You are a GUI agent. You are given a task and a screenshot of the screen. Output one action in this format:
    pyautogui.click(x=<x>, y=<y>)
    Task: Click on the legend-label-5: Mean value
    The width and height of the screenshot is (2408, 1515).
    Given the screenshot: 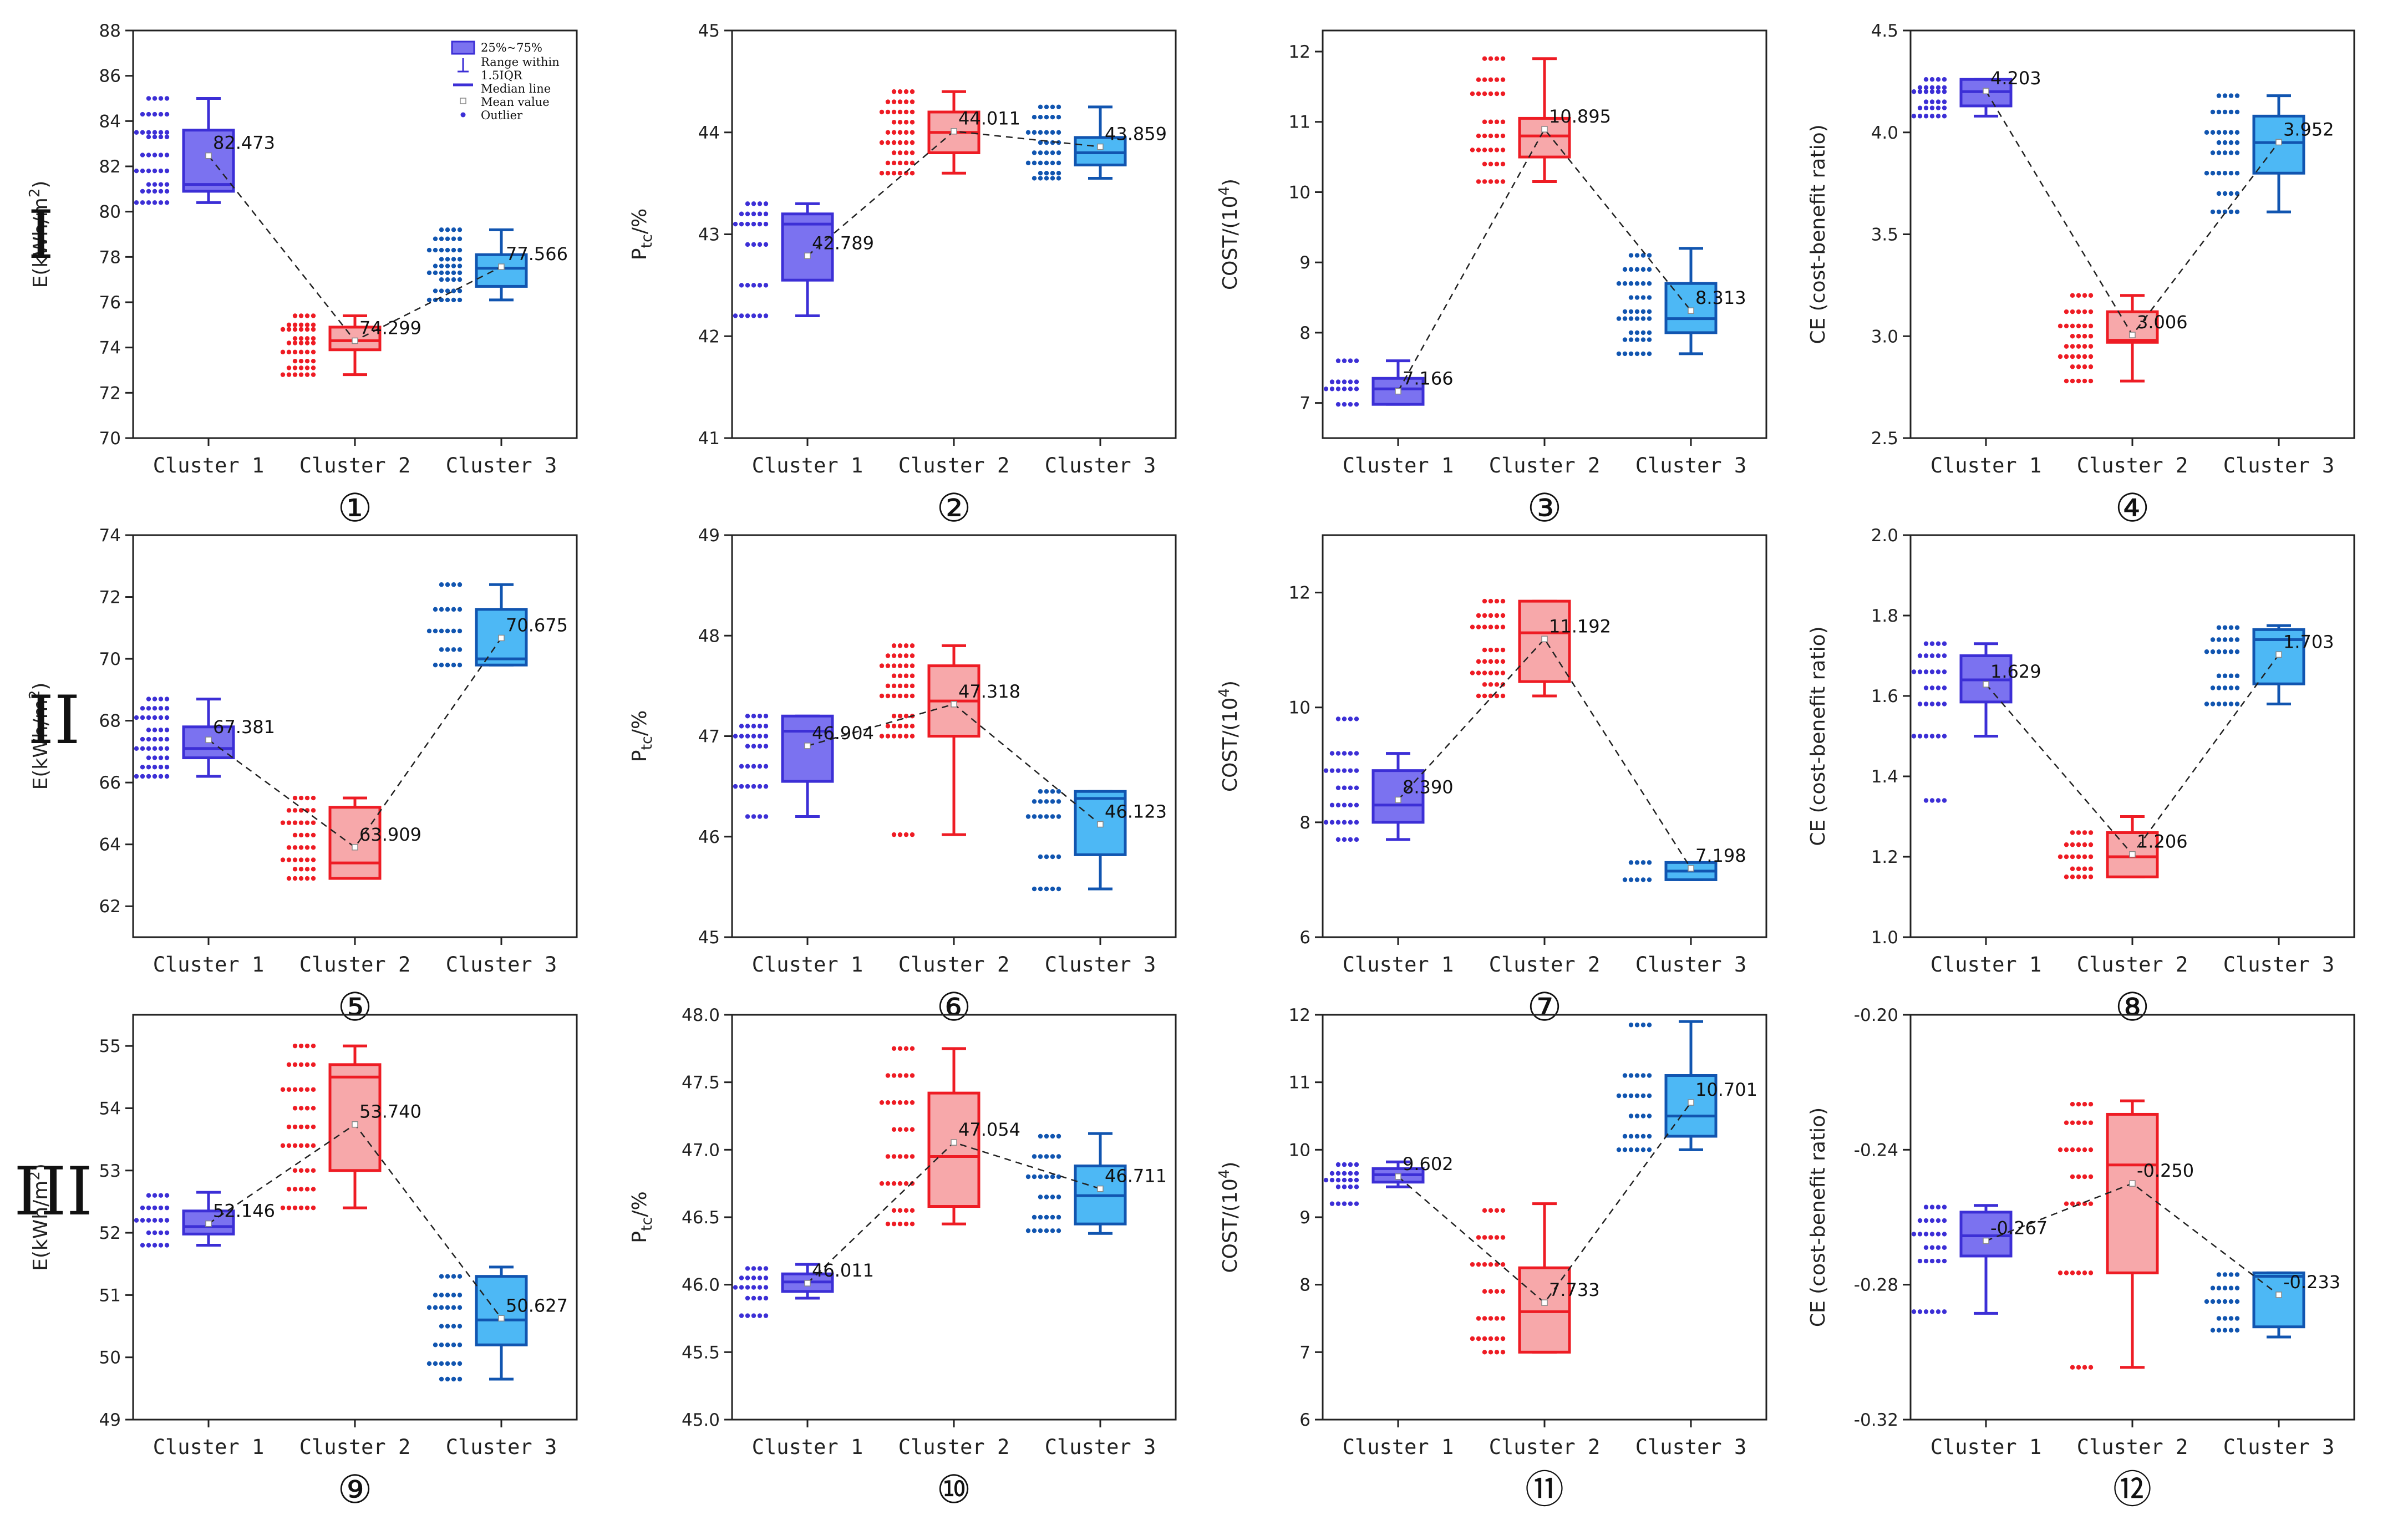 What is the action you would take?
    pyautogui.click(x=515, y=102)
    